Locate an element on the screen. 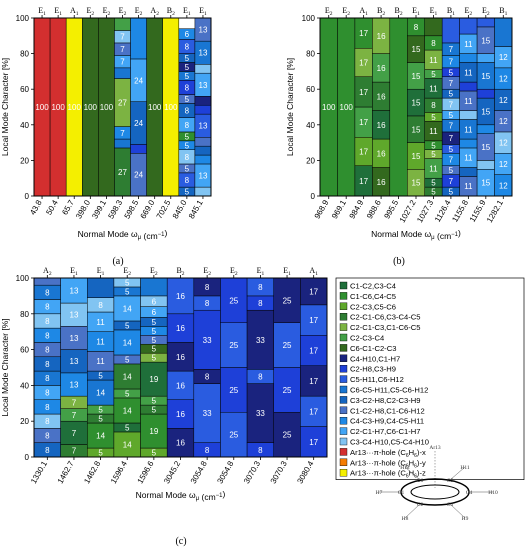 This screenshot has height=550, width=532. bar-968.9: 100 is located at coordinates (328, 107).